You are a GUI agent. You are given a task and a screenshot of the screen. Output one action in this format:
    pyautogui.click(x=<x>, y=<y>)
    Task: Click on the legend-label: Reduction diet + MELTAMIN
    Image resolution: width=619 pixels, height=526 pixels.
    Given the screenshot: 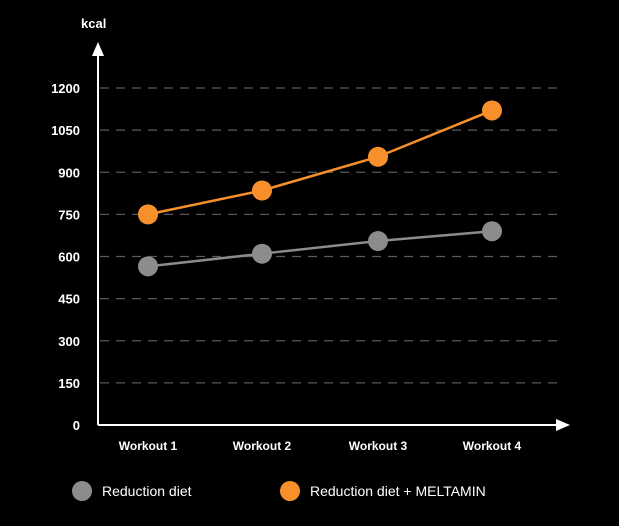 What is the action you would take?
    pyautogui.click(x=398, y=491)
    